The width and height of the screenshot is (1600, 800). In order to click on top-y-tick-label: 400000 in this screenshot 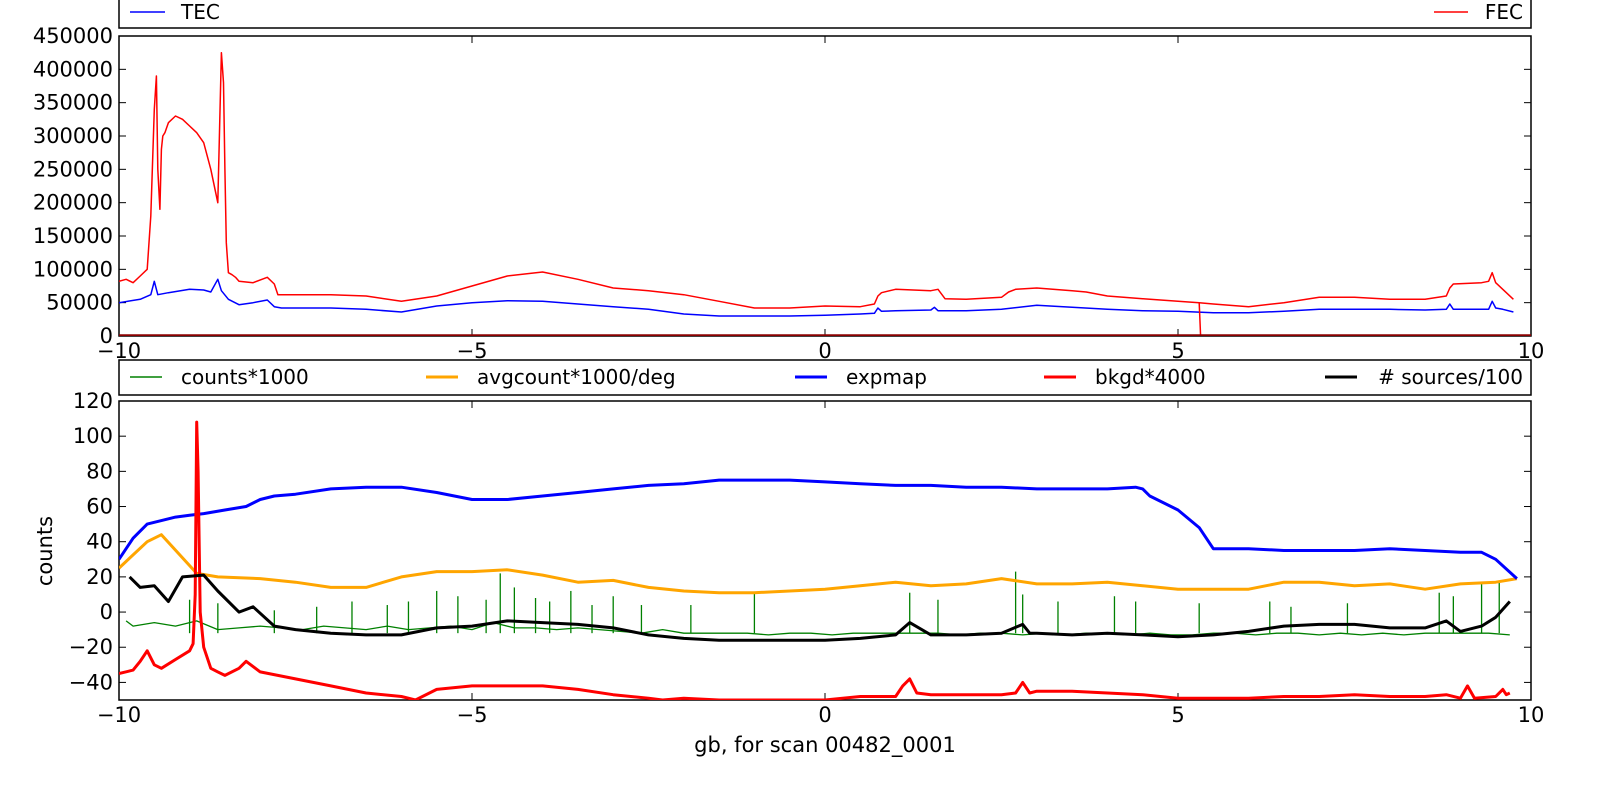, I will do `click(73, 69)`.